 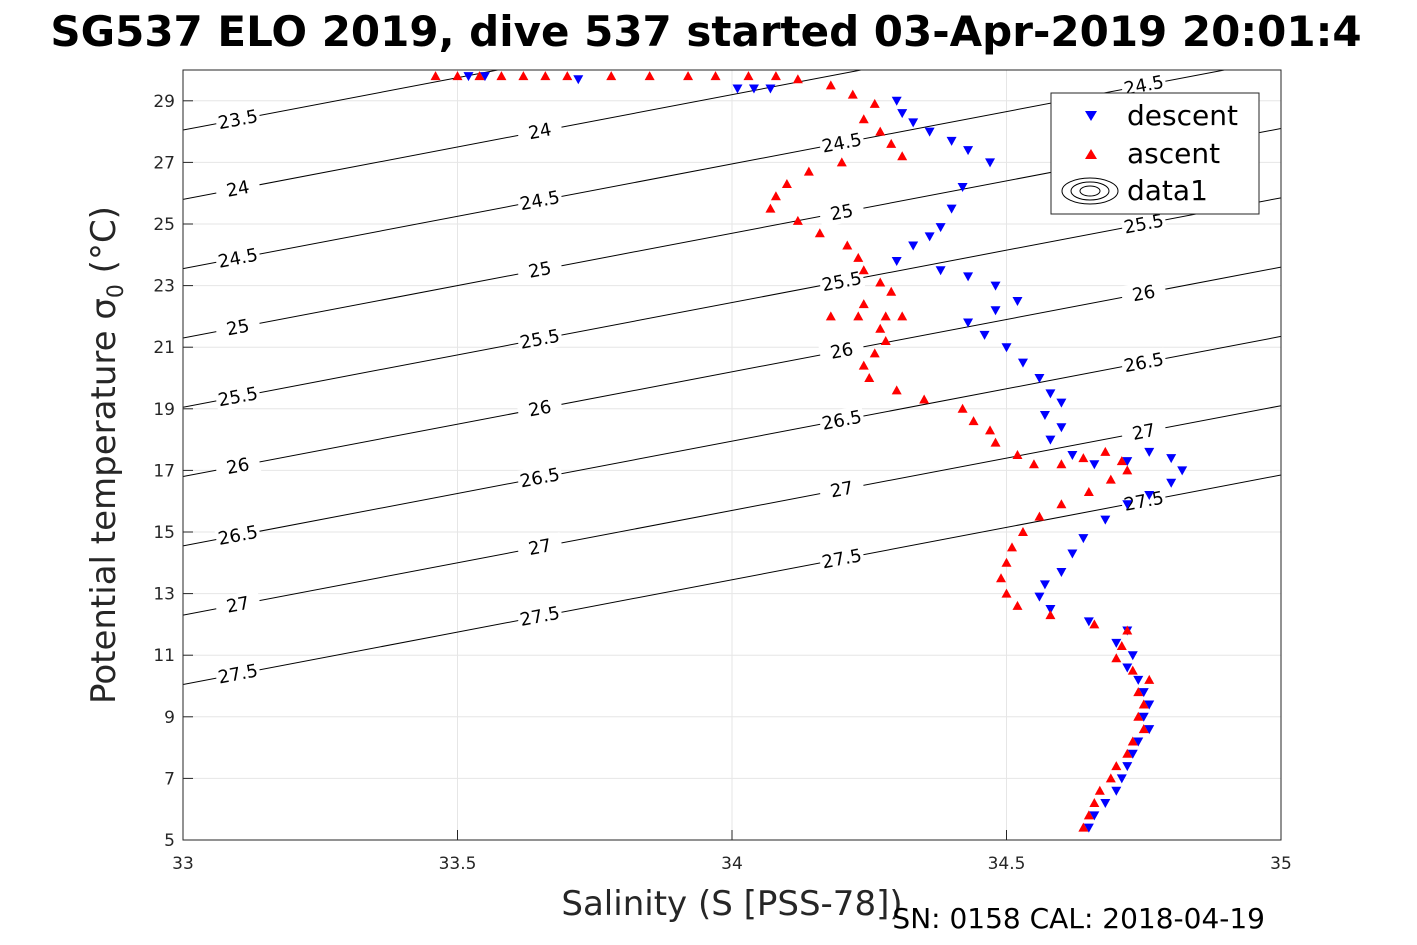 I want to click on y-tick-label: 23, so click(x=164, y=287).